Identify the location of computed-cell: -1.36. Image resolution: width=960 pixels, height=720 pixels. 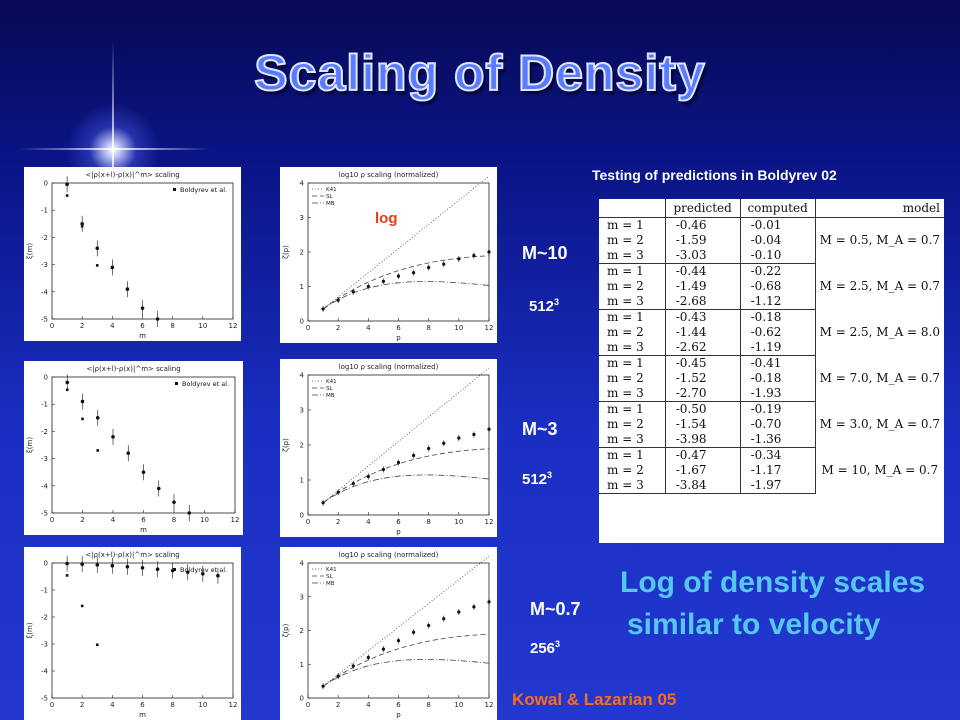
(778, 440).